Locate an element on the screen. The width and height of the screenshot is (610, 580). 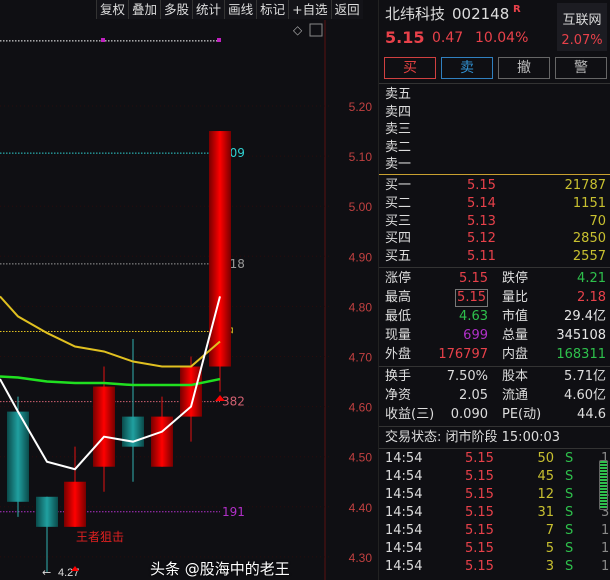
toolbar-button: +自选 is located at coordinates (309, 9).